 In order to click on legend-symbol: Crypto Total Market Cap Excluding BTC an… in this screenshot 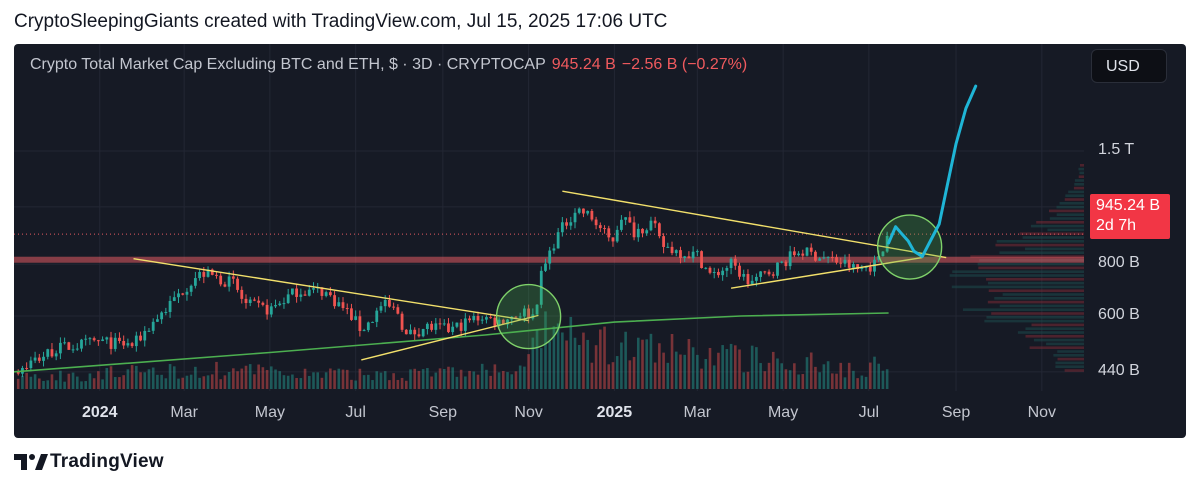, I will do `click(288, 64)`.